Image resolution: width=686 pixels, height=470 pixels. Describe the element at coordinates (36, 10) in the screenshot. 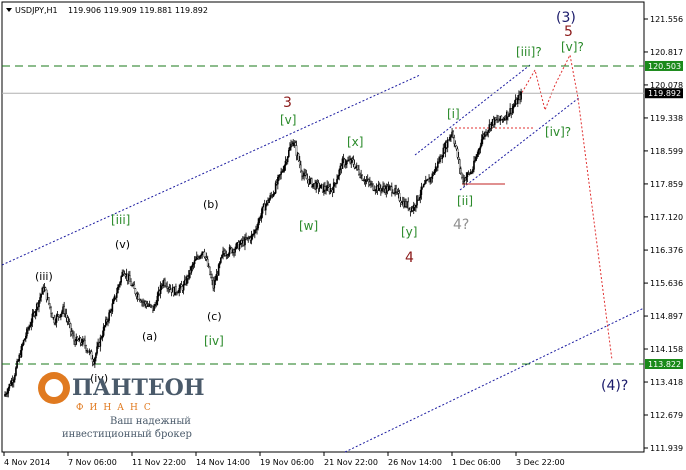

I see `symbol-label: USDJPY,H1` at that location.